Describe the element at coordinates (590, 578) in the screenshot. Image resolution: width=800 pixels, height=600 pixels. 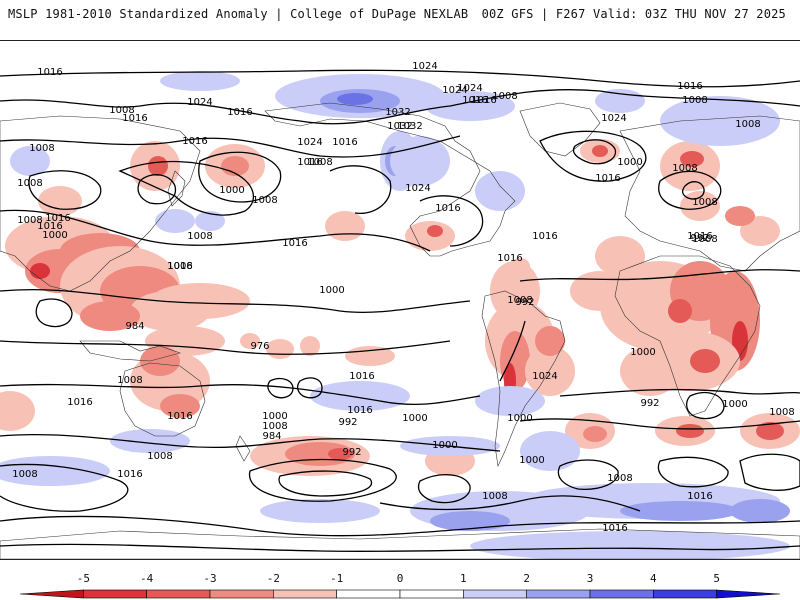
I see `colorbar-tick-label: 3` at that location.